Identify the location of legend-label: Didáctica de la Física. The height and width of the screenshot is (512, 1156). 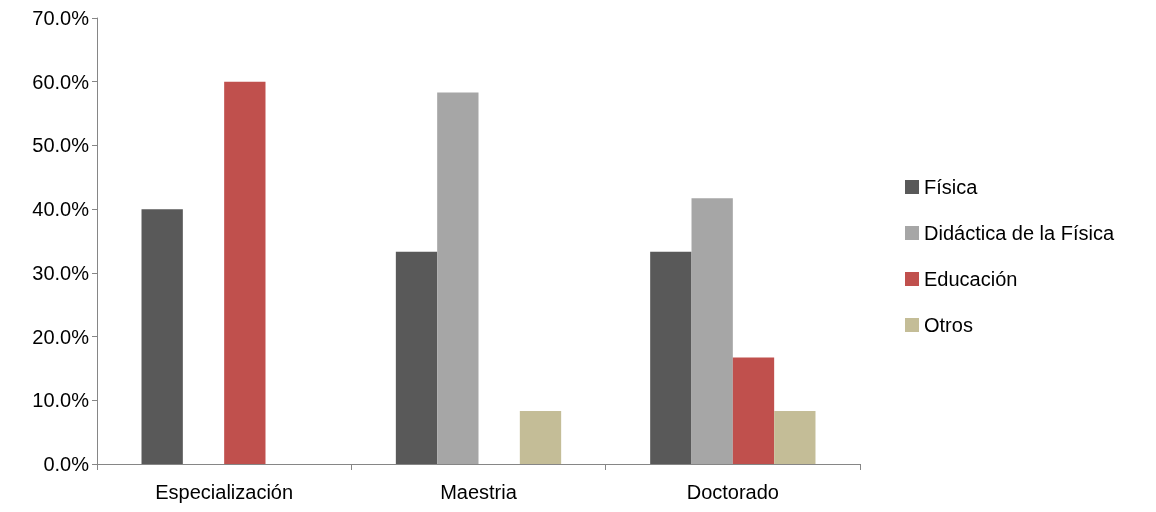
(1019, 233).